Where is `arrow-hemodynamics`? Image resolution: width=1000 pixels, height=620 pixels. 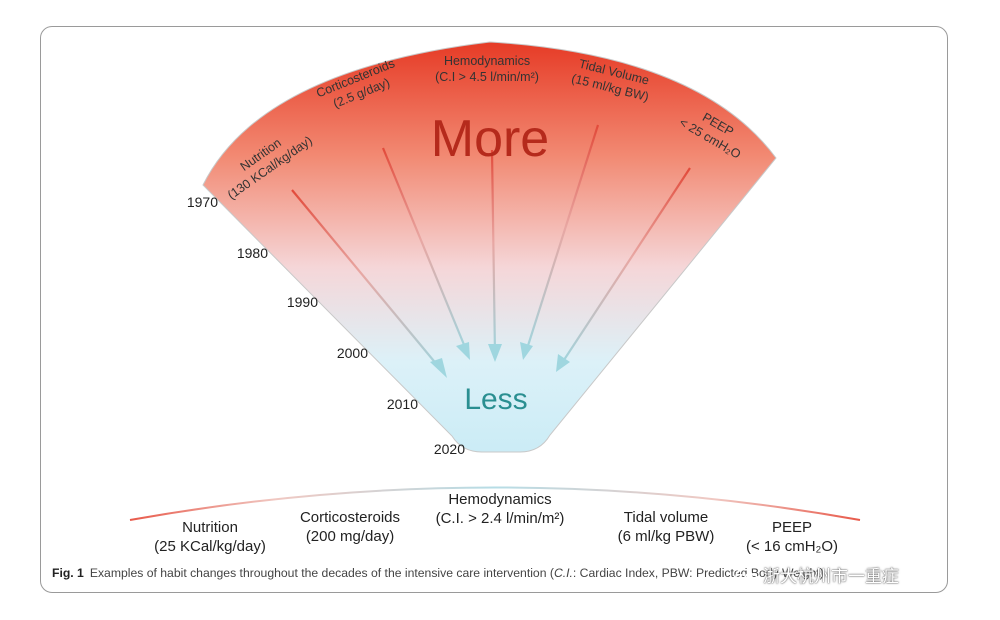
arrow-hemodynamics is located at coordinates (493, 252).